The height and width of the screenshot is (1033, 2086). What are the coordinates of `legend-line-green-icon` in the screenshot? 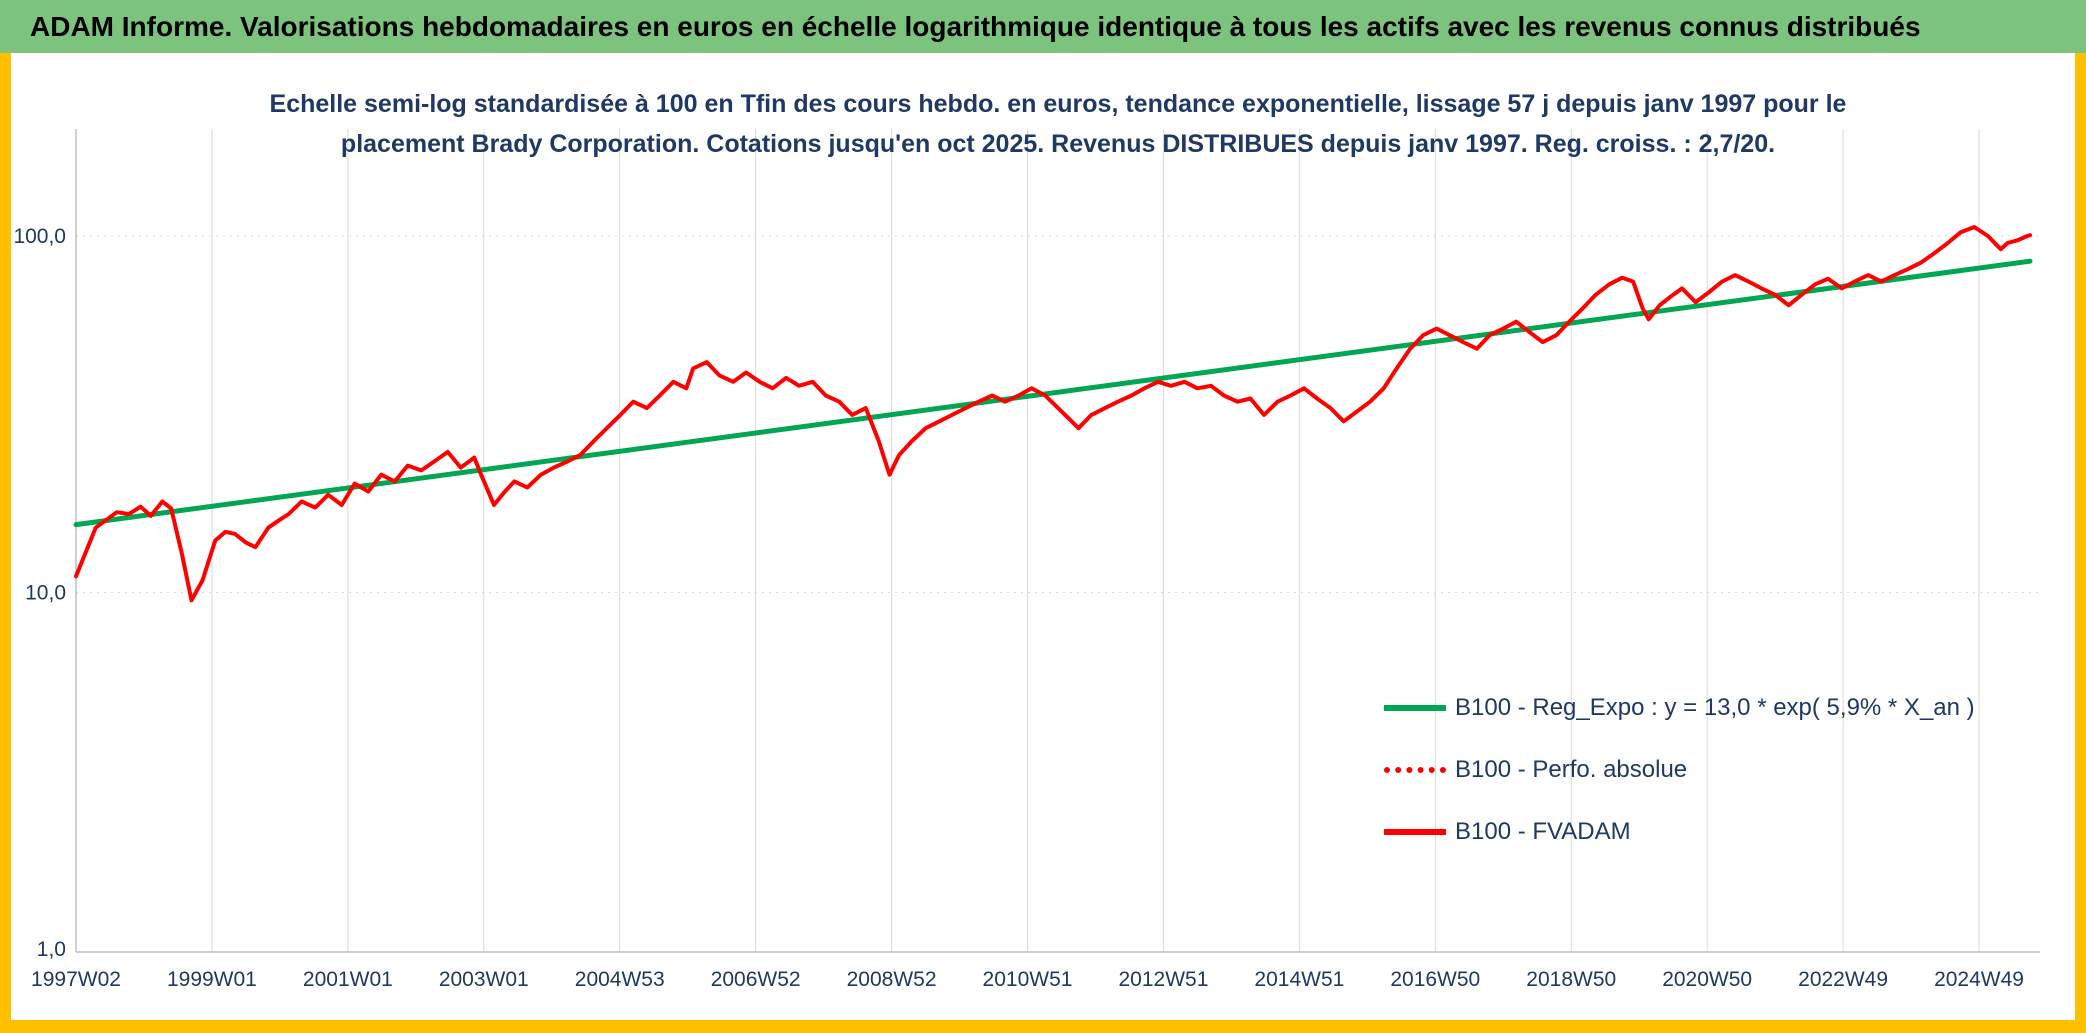 It's located at (1415, 708).